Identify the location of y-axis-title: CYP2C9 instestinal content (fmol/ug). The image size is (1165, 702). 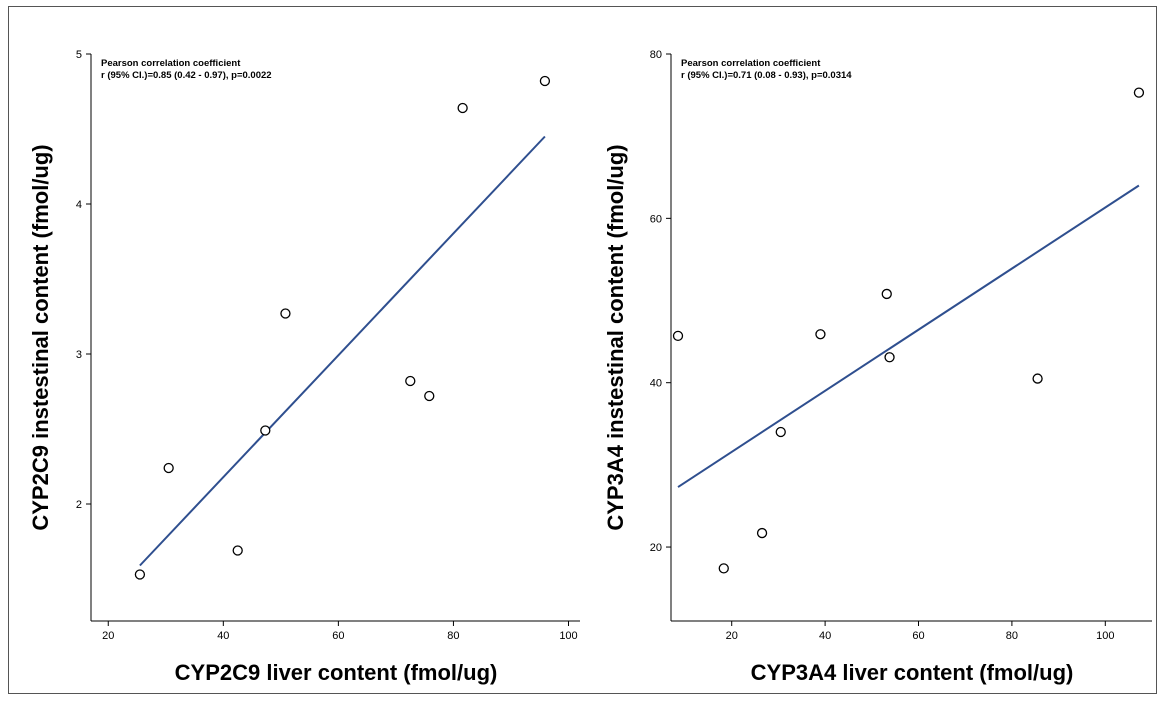
(40, 337).